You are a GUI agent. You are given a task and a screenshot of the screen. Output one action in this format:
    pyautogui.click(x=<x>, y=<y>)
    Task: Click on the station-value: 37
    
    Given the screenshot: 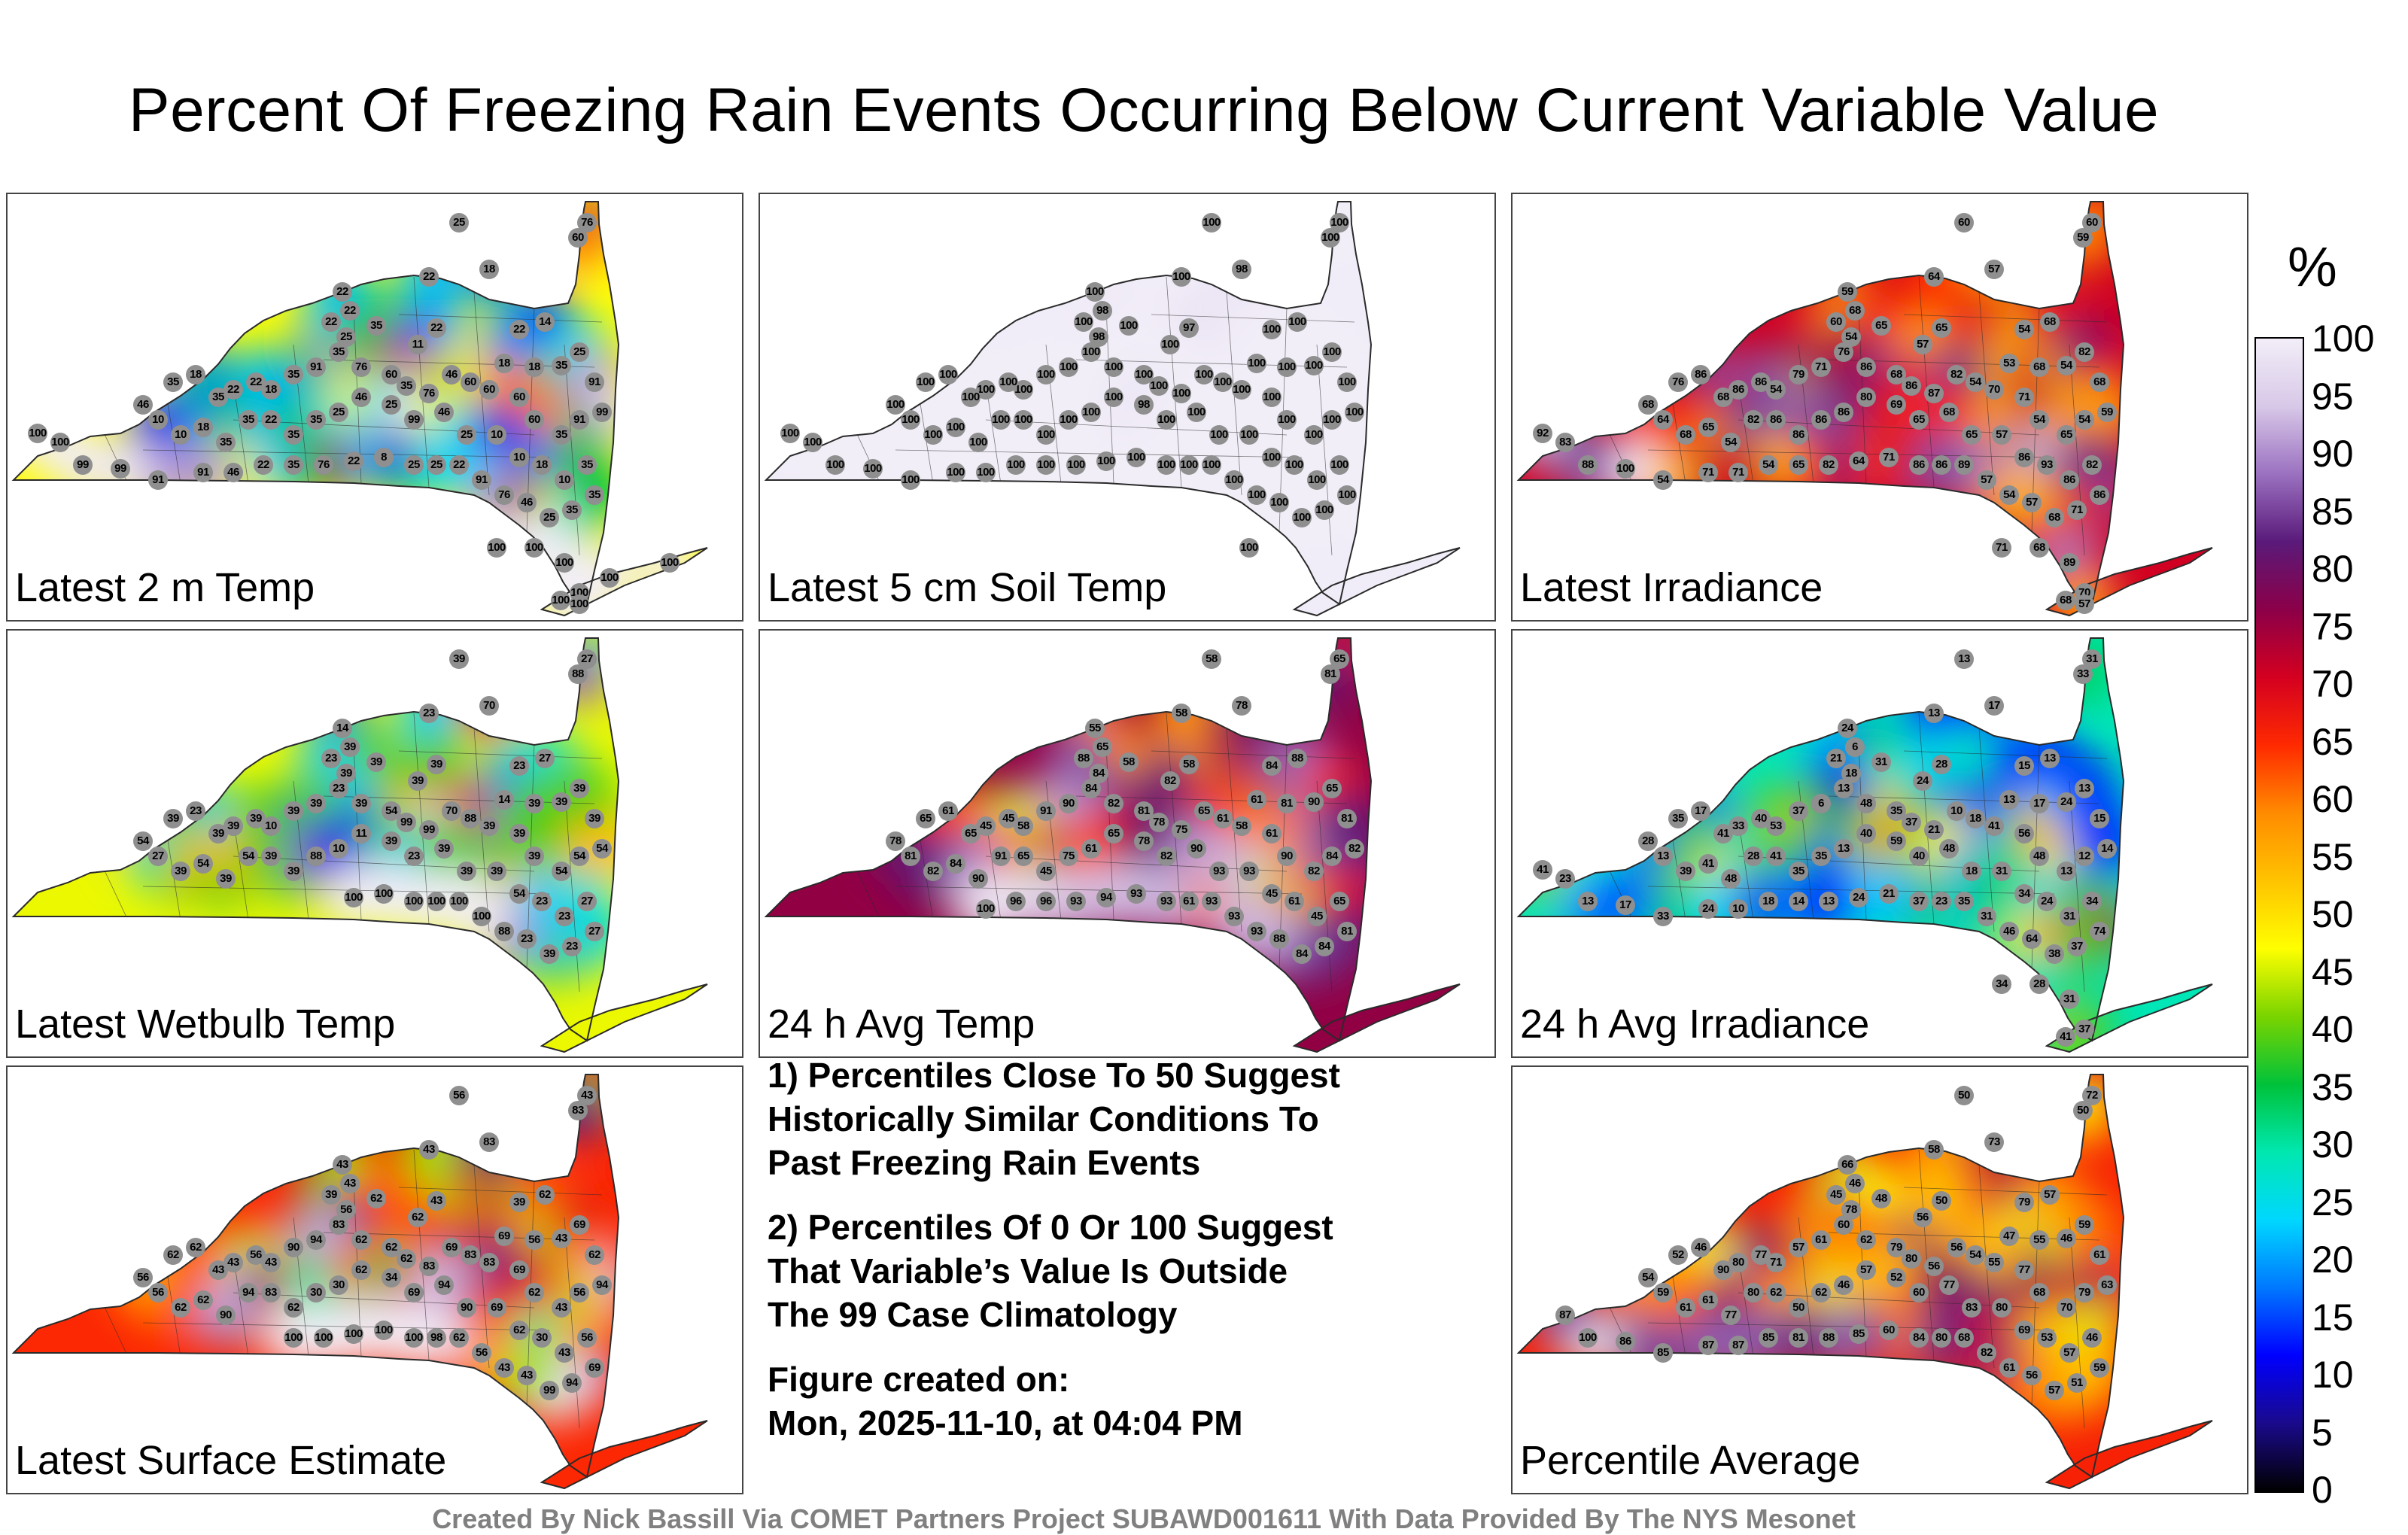 What is the action you would take?
    pyautogui.click(x=2084, y=1029)
    